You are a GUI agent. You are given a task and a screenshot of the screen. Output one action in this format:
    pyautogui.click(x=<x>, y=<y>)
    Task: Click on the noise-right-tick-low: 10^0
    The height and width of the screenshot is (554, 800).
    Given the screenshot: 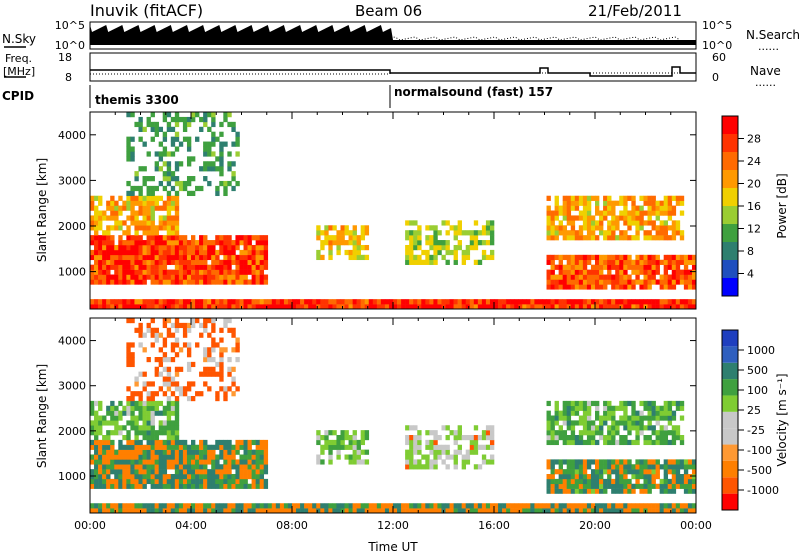 What is the action you would take?
    pyautogui.click(x=717, y=45)
    